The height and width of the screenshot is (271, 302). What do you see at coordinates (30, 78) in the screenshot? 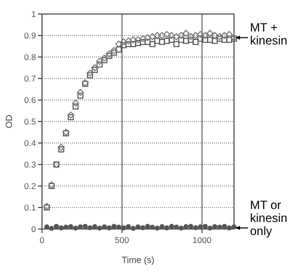
I see `y-tick-label: 0.7` at bounding box center [30, 78].